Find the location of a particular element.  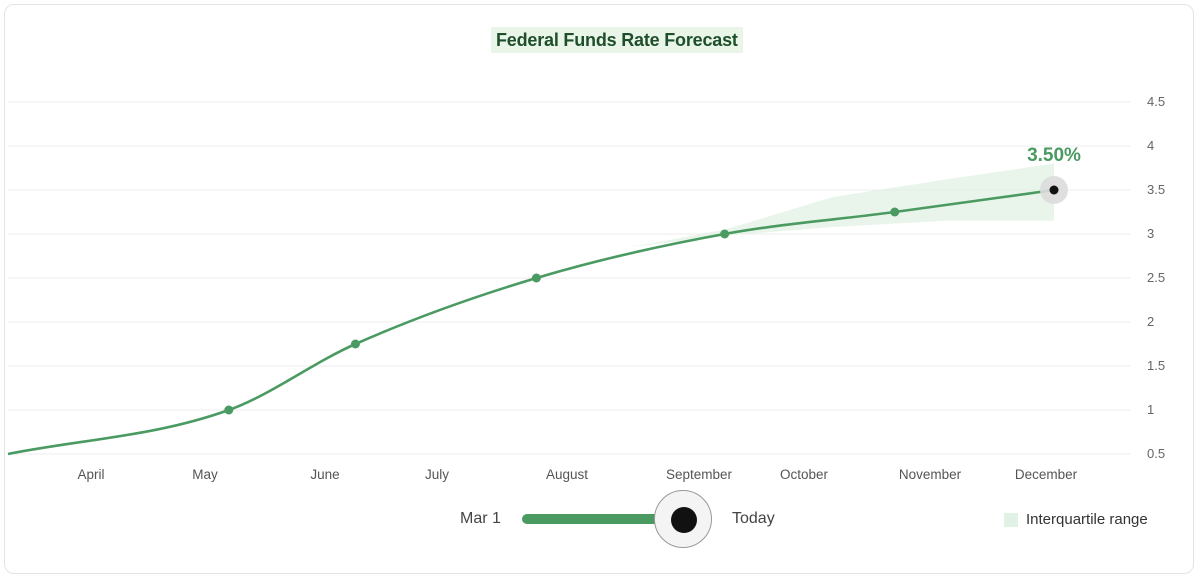

x-tick-label: August is located at coordinates (567, 474).